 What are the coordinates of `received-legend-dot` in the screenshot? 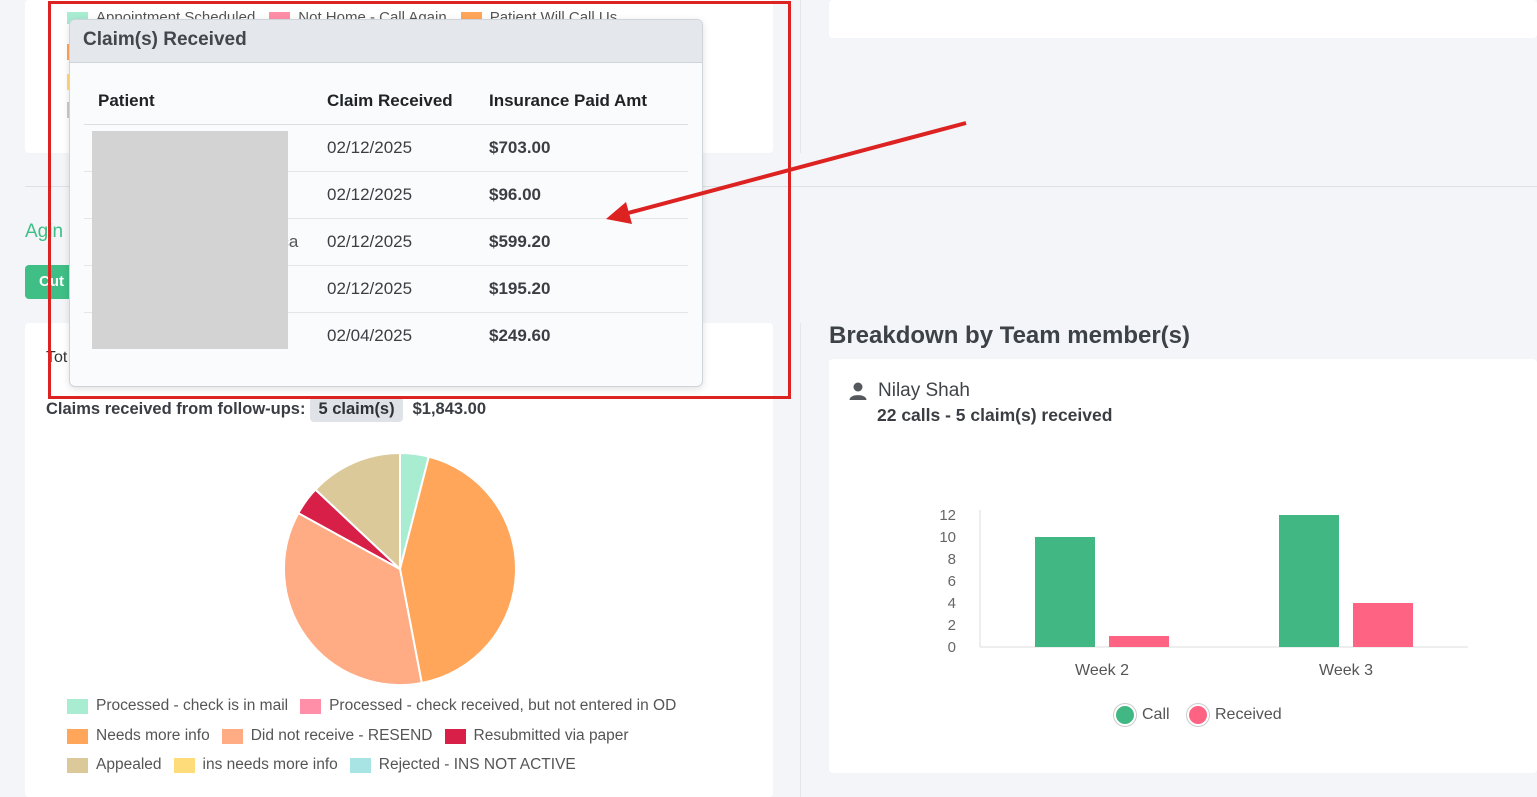 It's located at (1198, 715).